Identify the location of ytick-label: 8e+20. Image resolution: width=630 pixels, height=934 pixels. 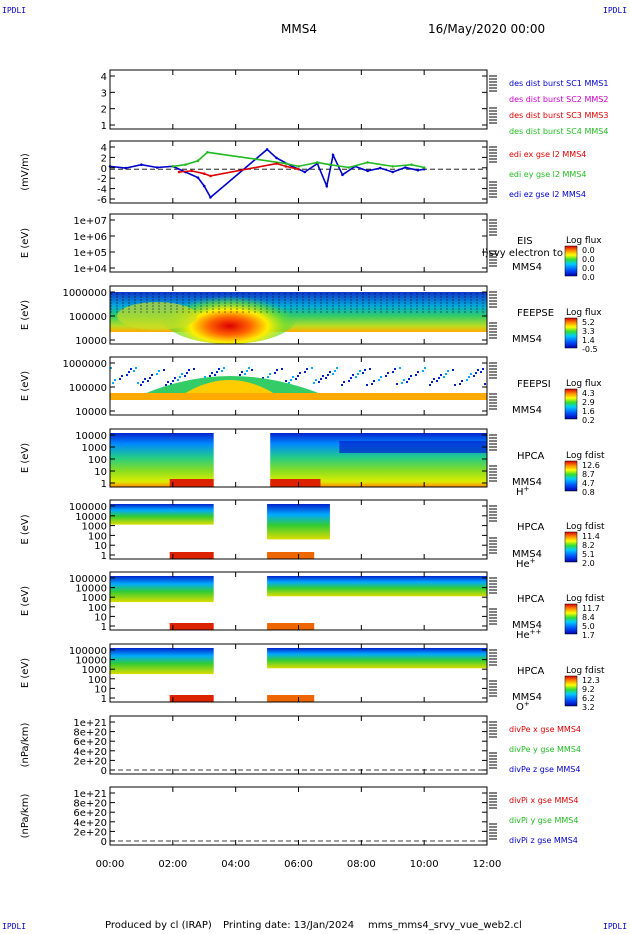
(90, 733).